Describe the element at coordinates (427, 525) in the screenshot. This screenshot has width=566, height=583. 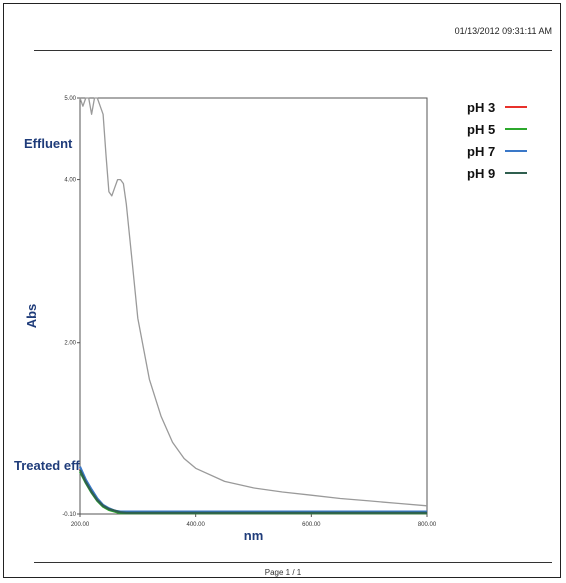
I see `x-tick-label: 800.00` at that location.